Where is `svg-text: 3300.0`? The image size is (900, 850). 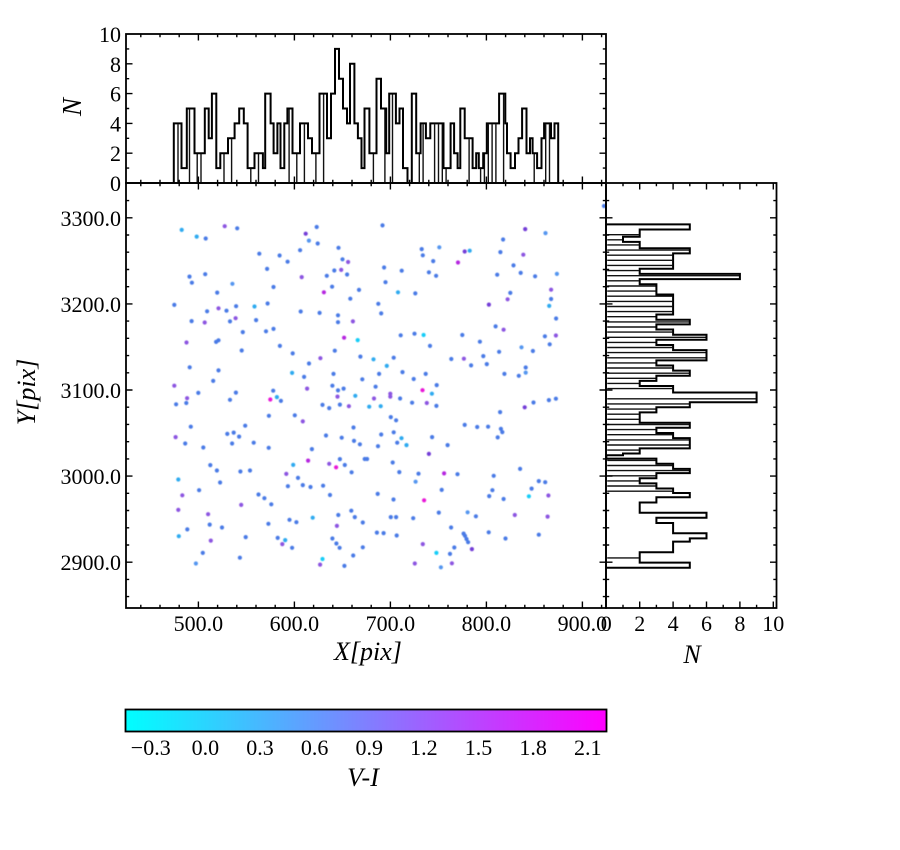 svg-text: 3300.0 is located at coordinates (91, 218).